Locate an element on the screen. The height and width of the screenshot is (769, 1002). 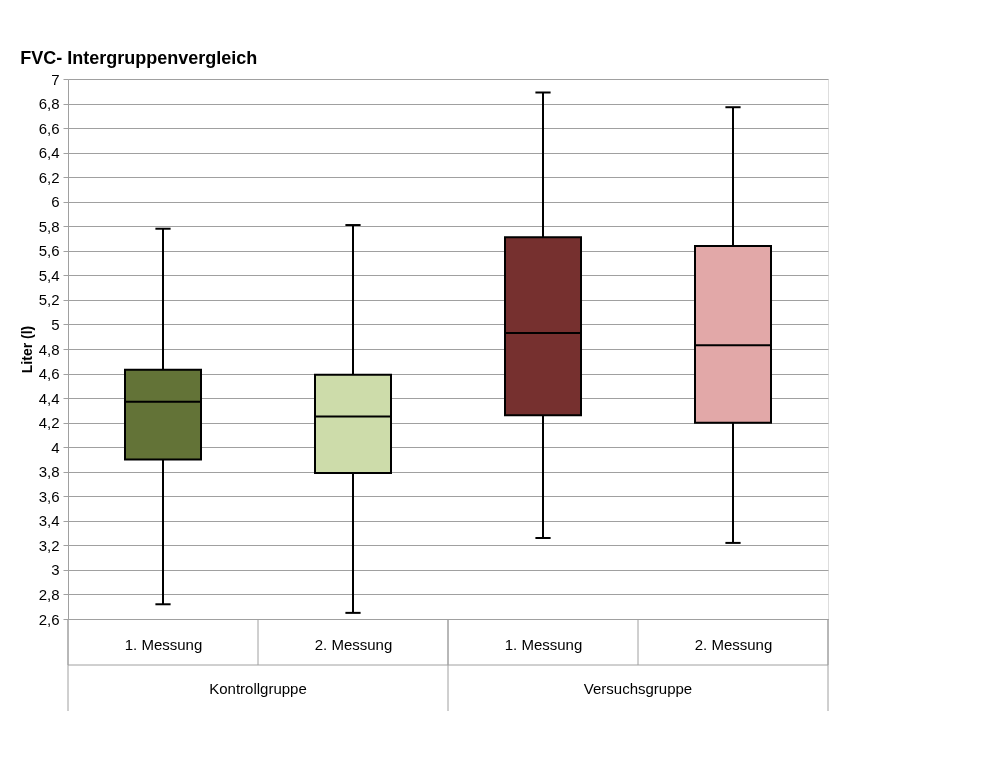
y-tick-label: 6 is located at coordinates (55, 202).